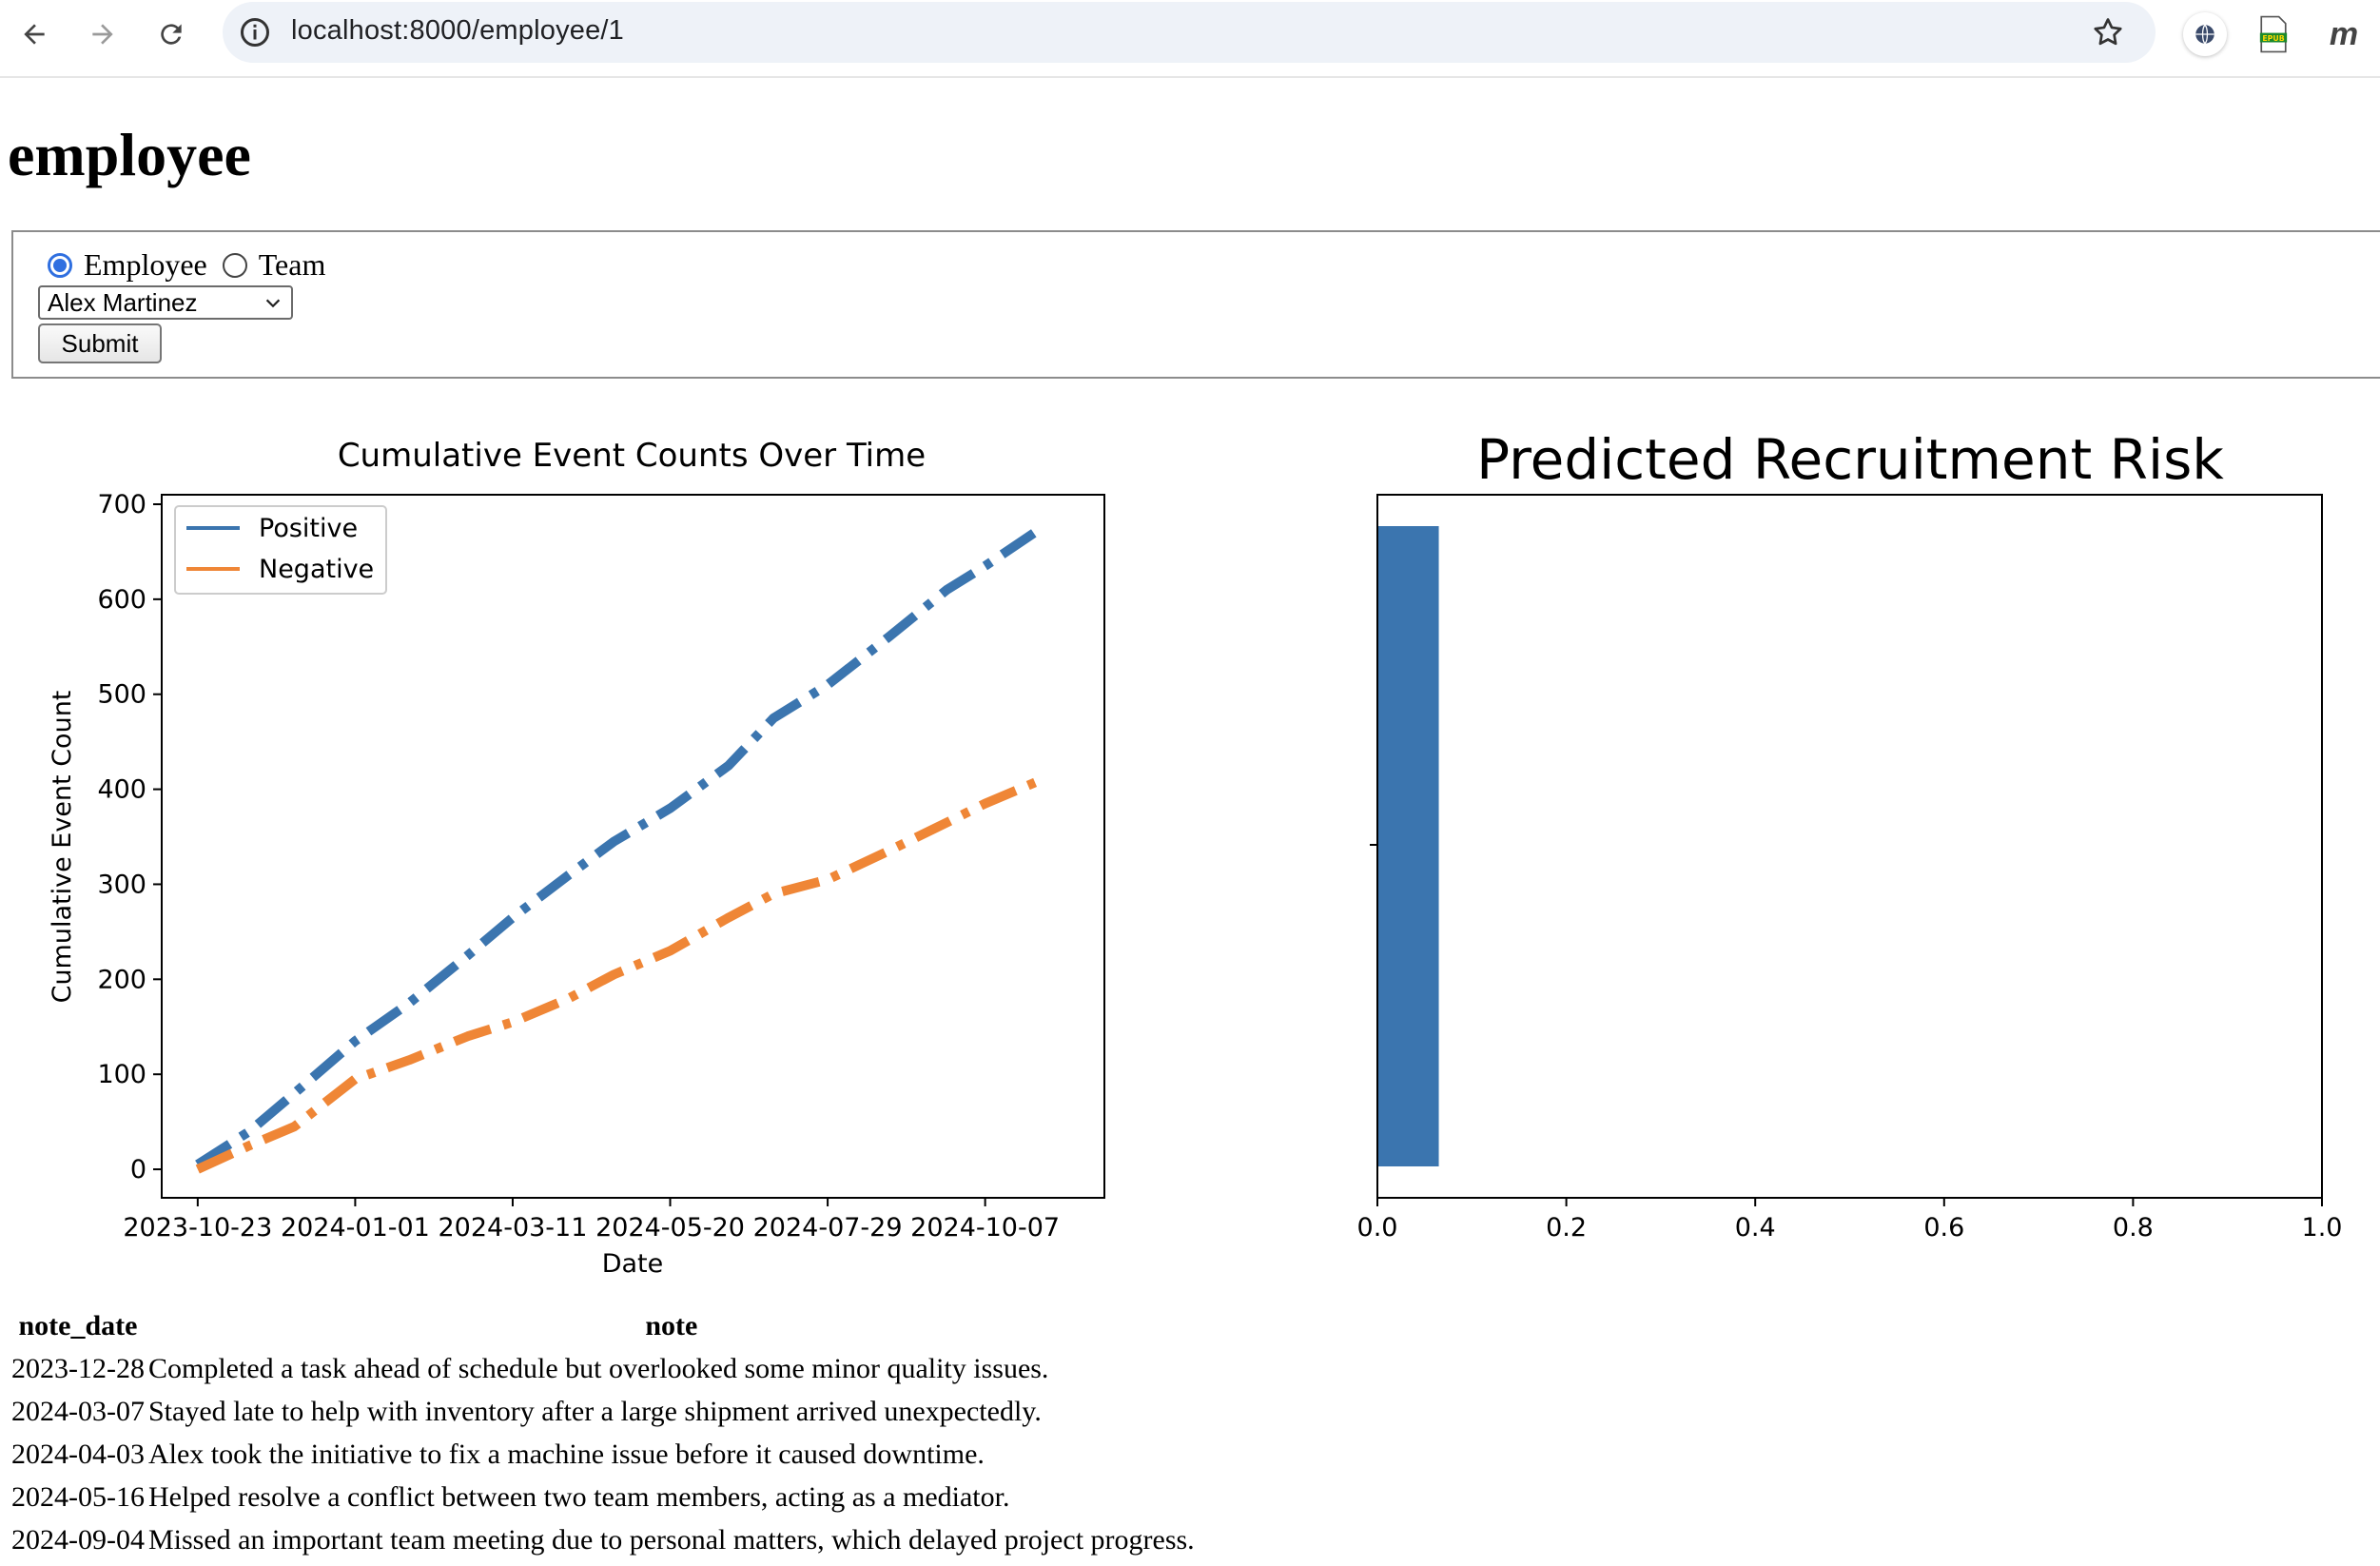 This screenshot has width=2380, height=1566. I want to click on extension-epub-button: EPUB, so click(2273, 34).